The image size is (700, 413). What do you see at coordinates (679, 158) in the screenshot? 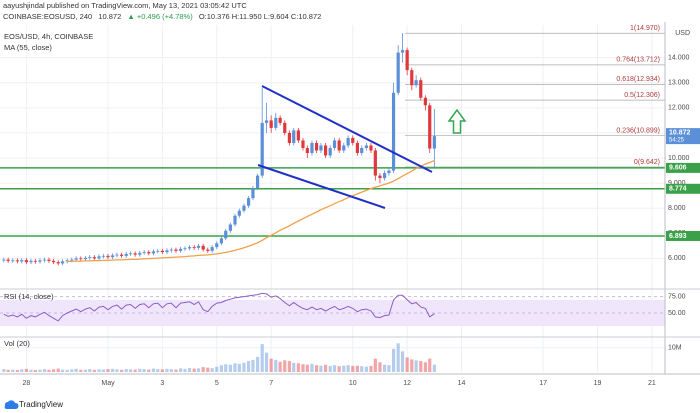
I see `y-tick-label: 10.000` at bounding box center [679, 158].